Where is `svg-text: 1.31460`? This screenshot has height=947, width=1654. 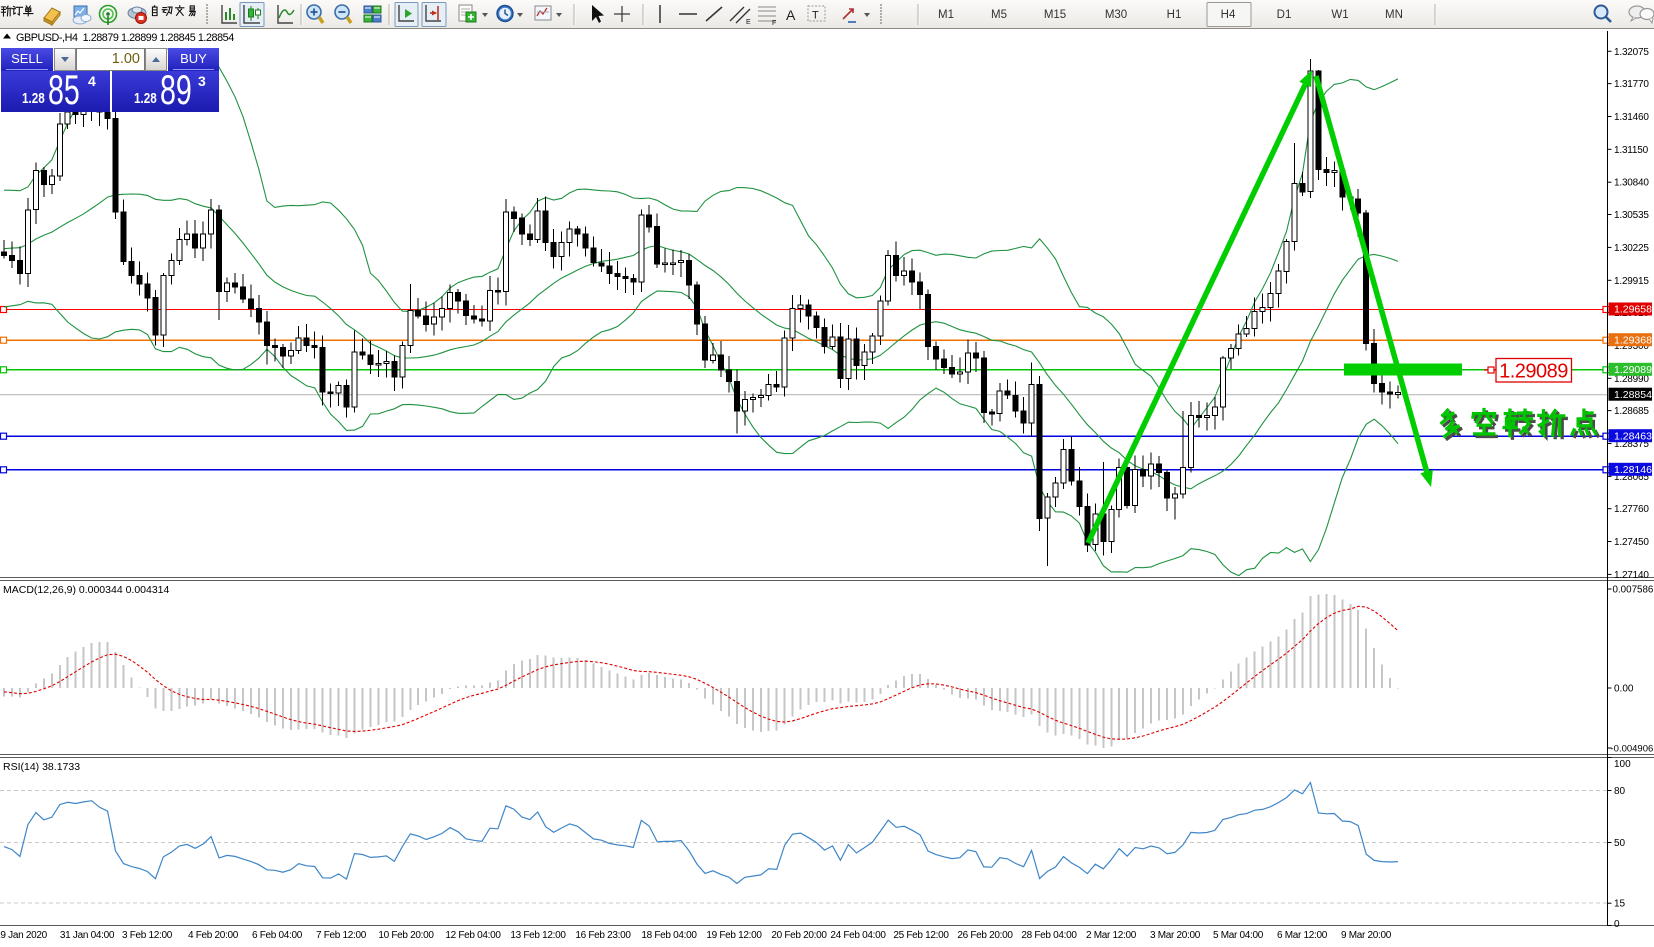
svg-text: 1.31460 is located at coordinates (1631, 117).